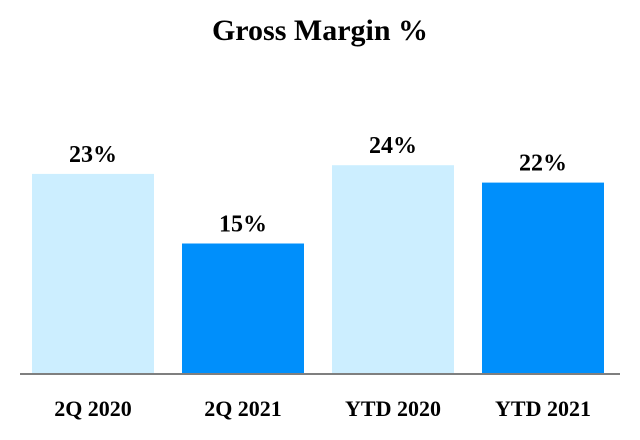 The width and height of the screenshot is (640, 440). What do you see at coordinates (320, 30) in the screenshot?
I see `chart-title: Gross Margin %` at bounding box center [320, 30].